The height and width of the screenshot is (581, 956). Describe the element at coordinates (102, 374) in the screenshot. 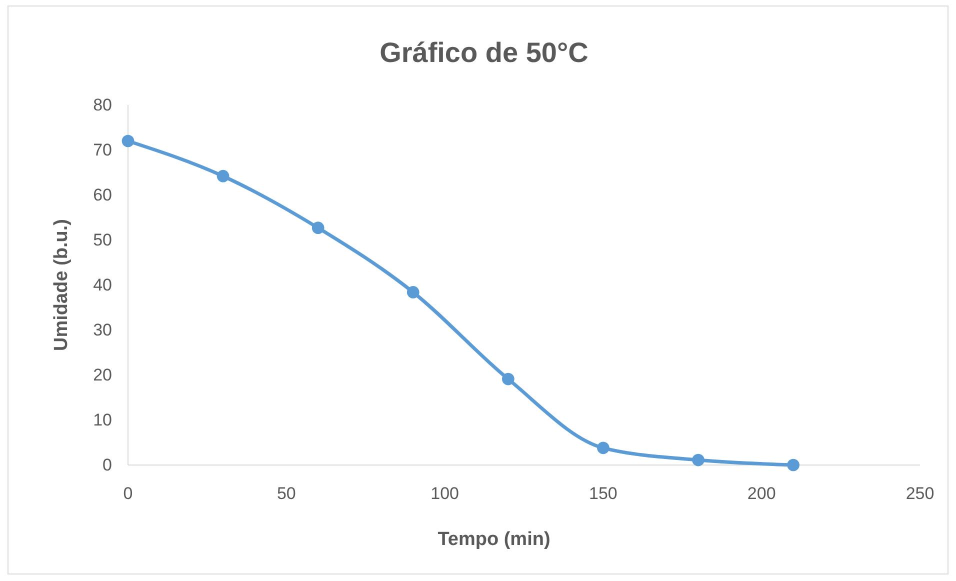

I see `y-tick-label: 20` at that location.